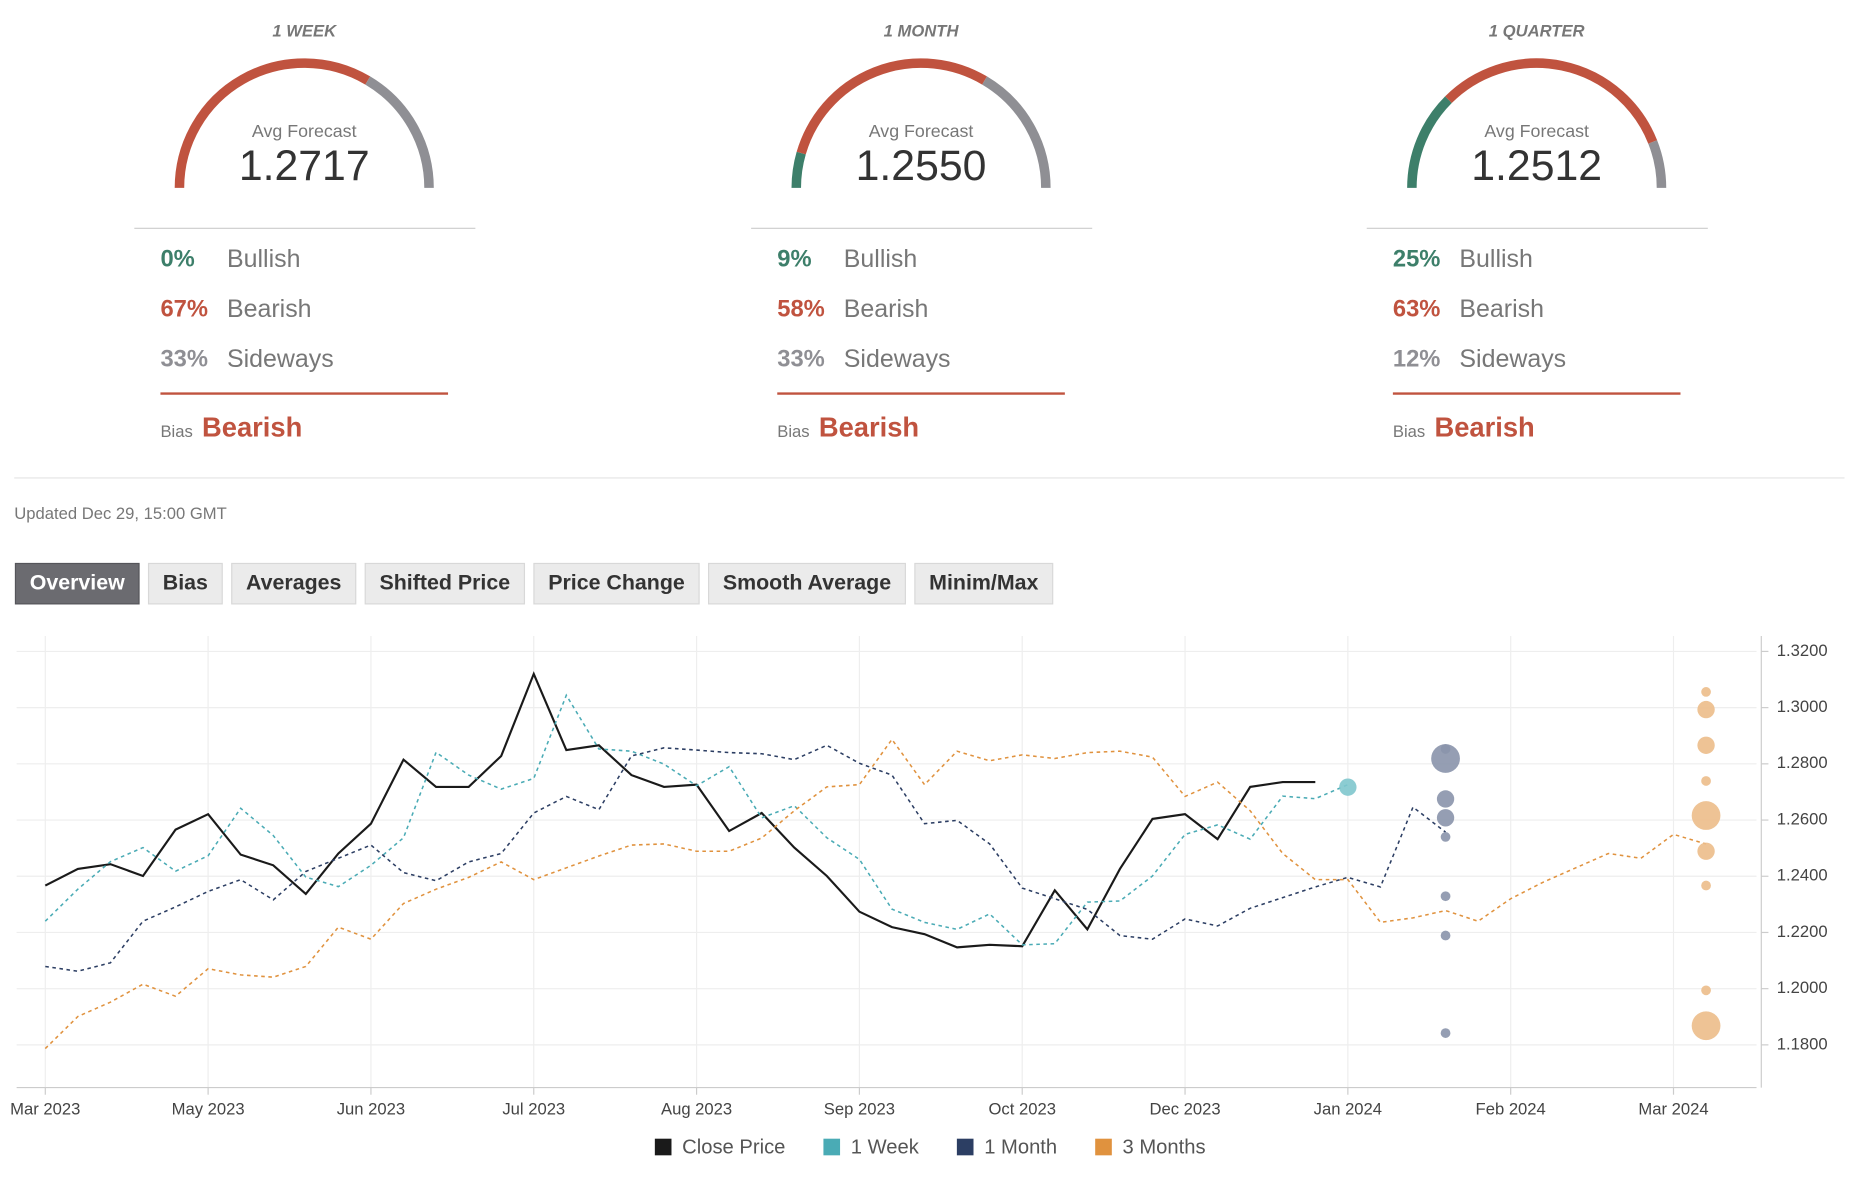 The width and height of the screenshot is (1854, 1184). Describe the element at coordinates (184, 309) in the screenshot. I see `row-percent: 67%` at that location.